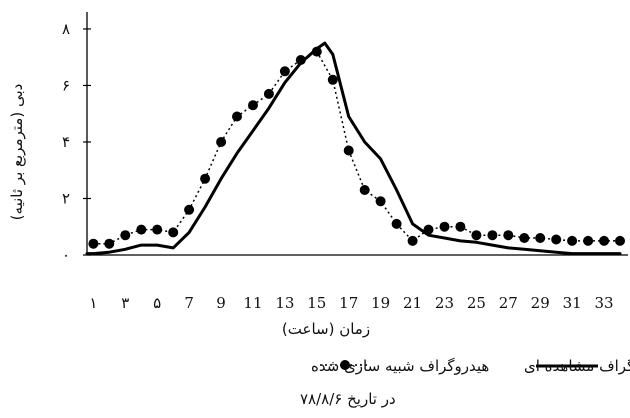 This screenshot has height=418, width=630. What do you see at coordinates (66, 29) in the screenshot?
I see `y-tick-label: ۸` at bounding box center [66, 29].